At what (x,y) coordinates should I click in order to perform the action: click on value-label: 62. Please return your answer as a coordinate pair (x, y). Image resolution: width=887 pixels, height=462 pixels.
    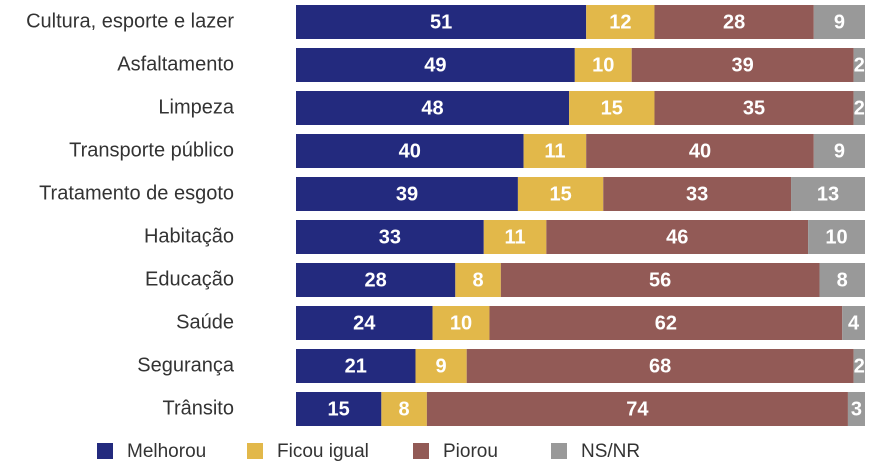
    Looking at the image, I should click on (666, 323).